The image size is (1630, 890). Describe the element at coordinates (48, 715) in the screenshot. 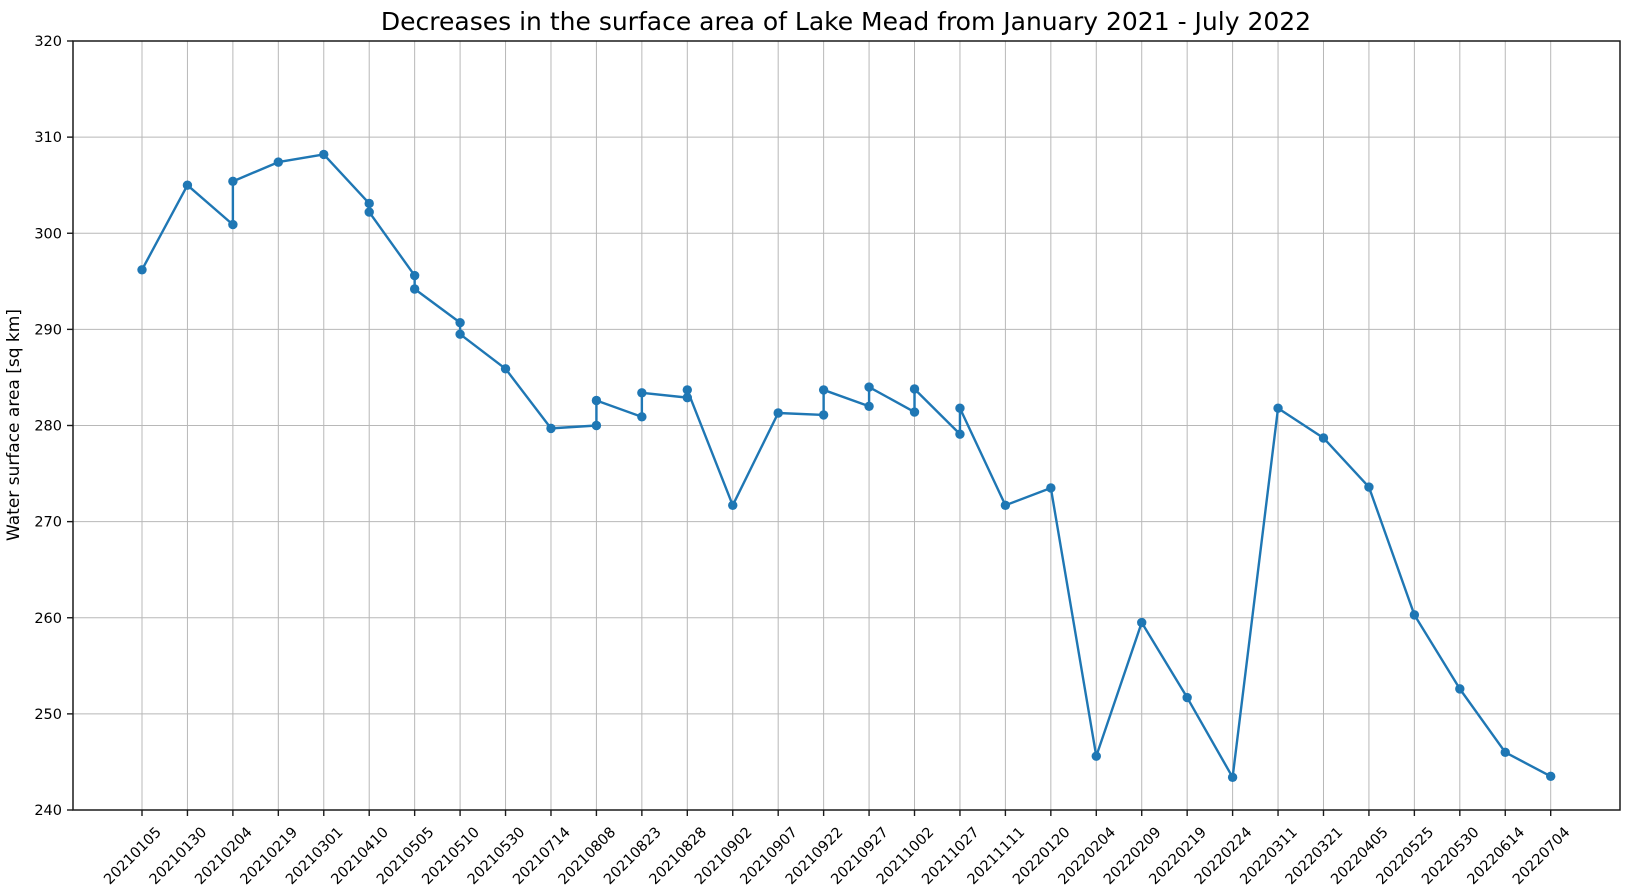

I see `y-tick-label: 250` at that location.